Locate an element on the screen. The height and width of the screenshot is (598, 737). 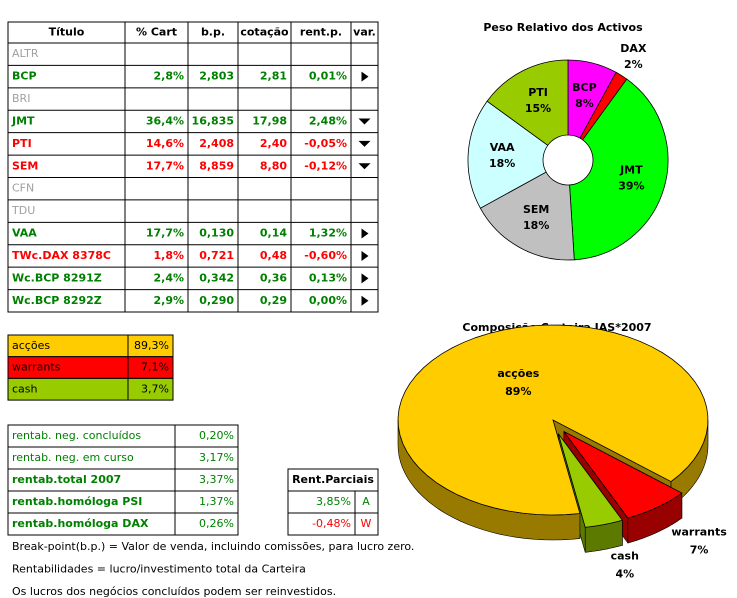
cell-text: PTI is located at coordinates (22, 143).